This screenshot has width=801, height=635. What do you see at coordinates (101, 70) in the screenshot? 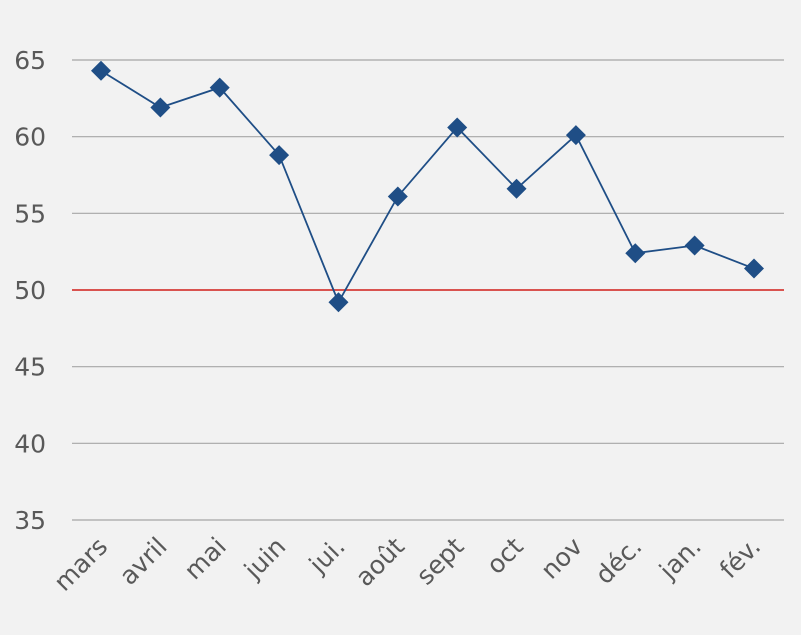
I see `data-point-mars` at bounding box center [101, 70].